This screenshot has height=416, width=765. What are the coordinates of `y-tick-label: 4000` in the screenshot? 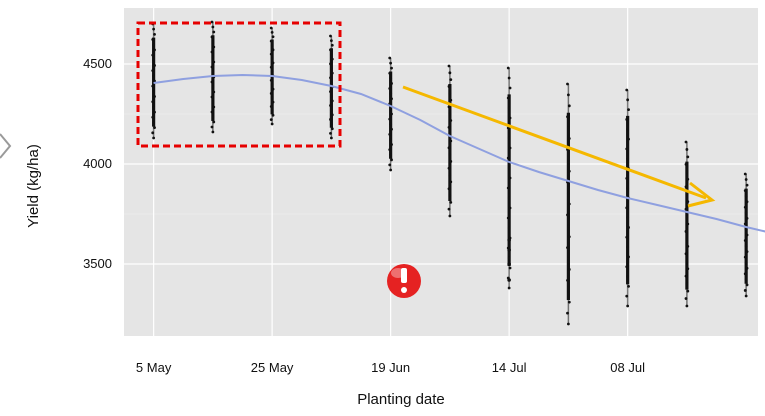 It's located at (97, 163).